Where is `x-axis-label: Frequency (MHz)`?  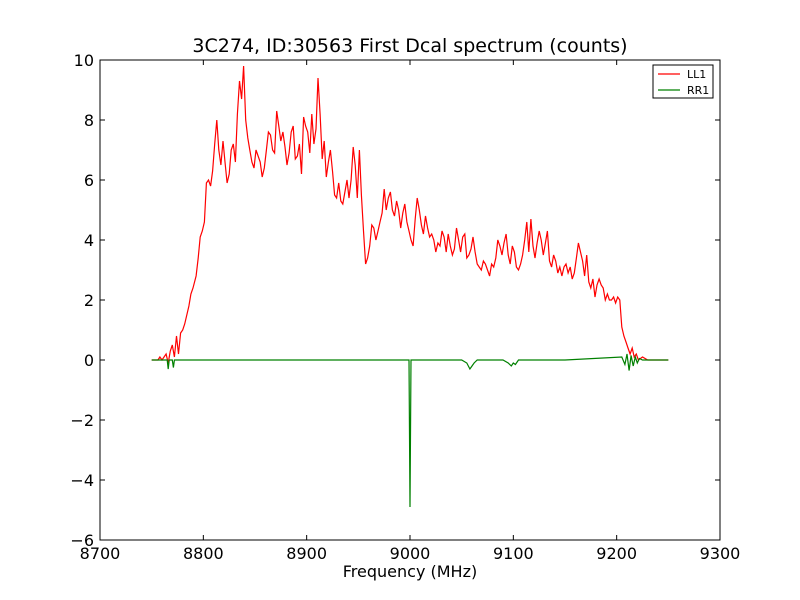
x-axis-label: Frequency (MHz) is located at coordinates (410, 571).